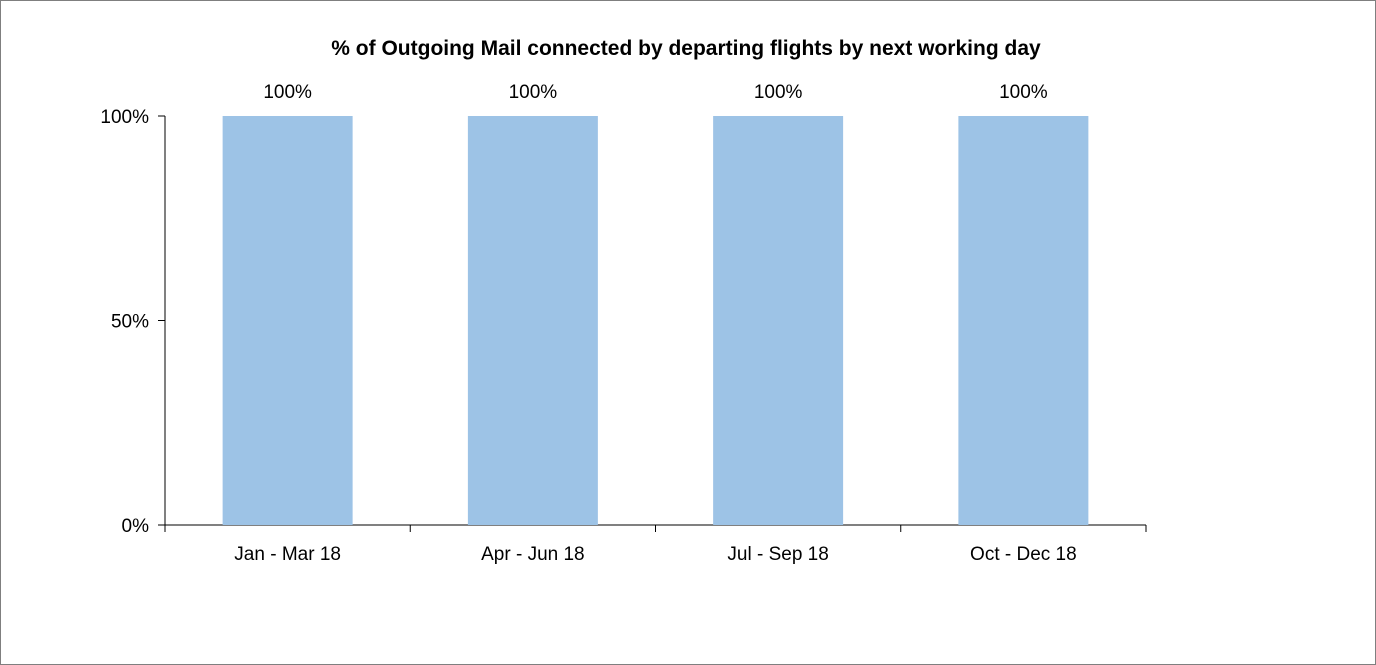  Describe the element at coordinates (124, 117) in the screenshot. I see `y-tick-label: 100%` at that location.